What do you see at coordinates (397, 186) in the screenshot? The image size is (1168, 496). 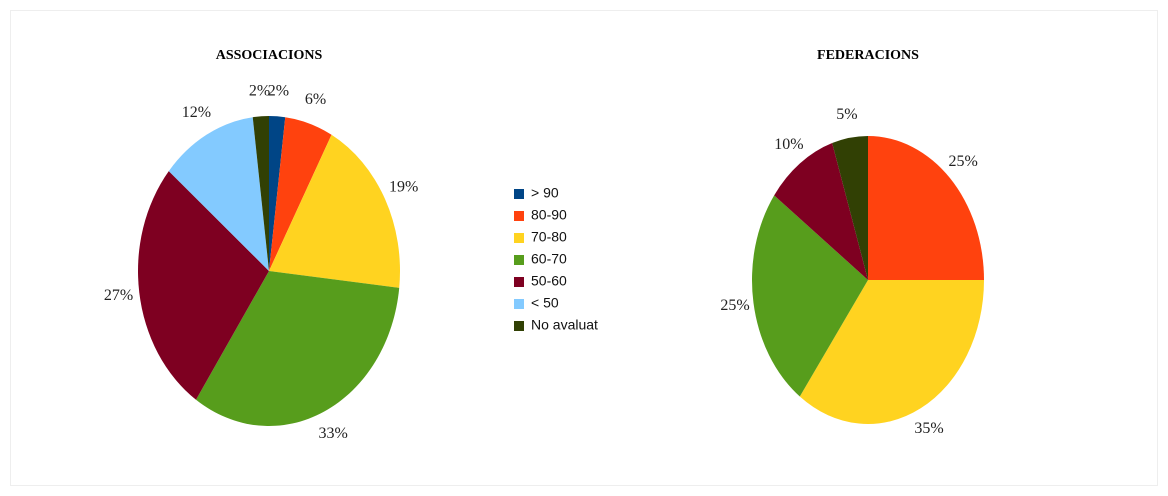 I see `data-label-value: 19` at bounding box center [397, 186].